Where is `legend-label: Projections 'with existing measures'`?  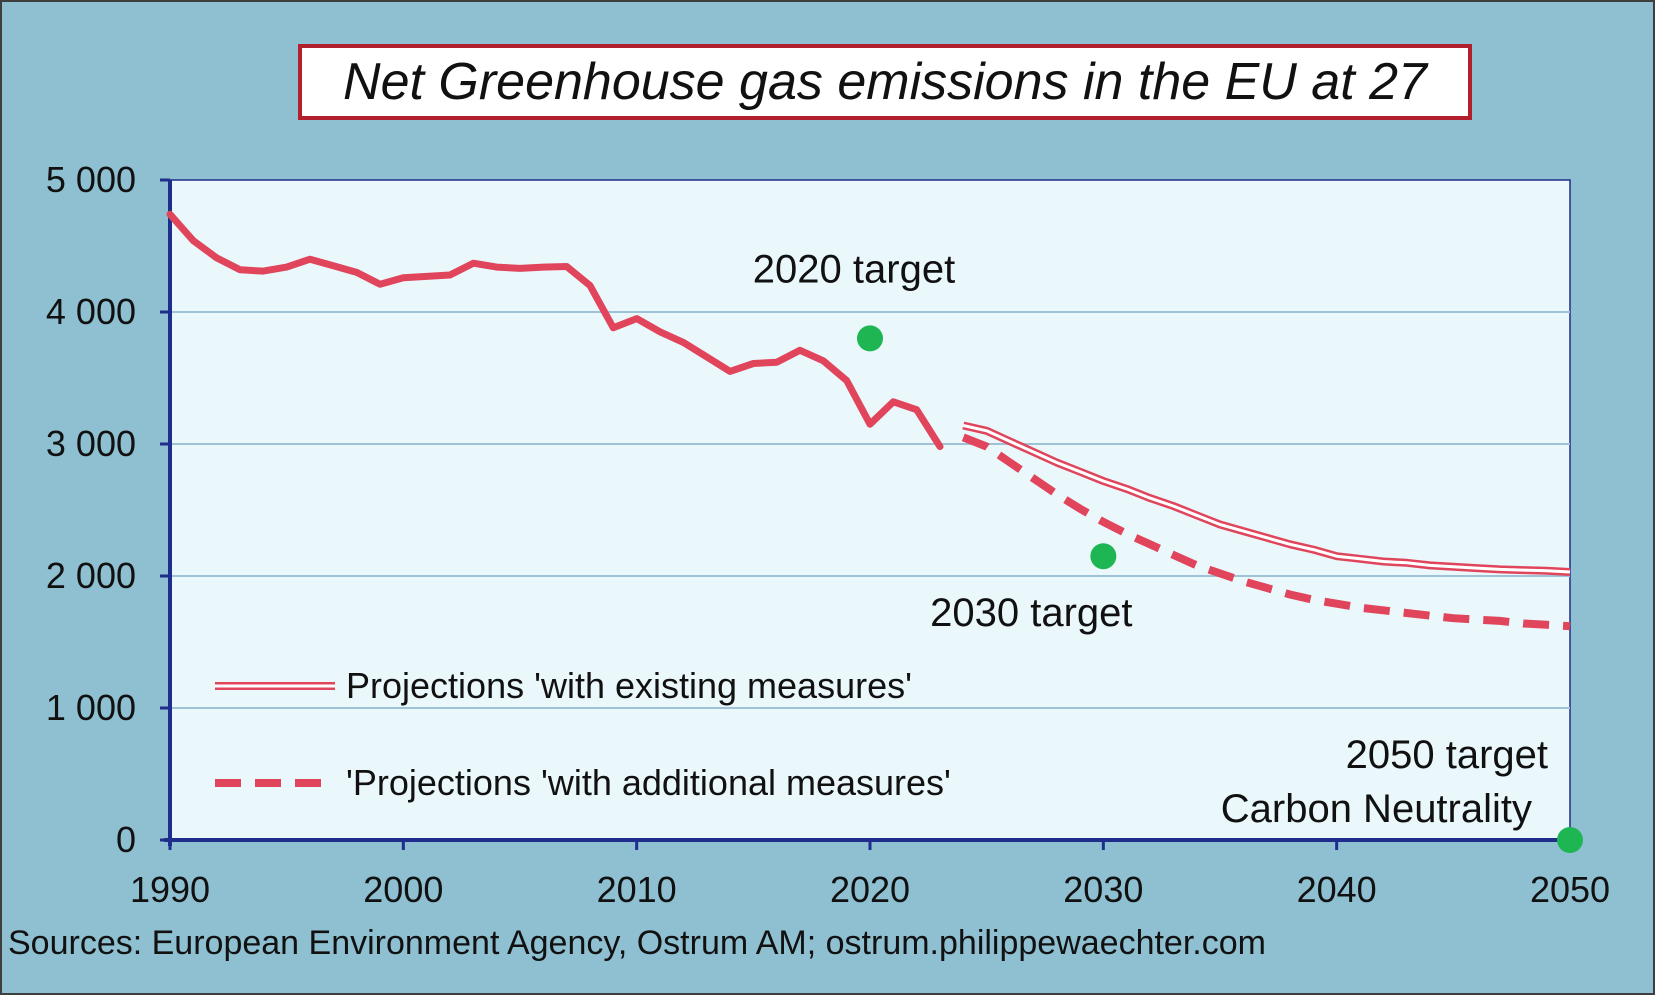
legend-label: Projections 'with existing measures' is located at coordinates (629, 685).